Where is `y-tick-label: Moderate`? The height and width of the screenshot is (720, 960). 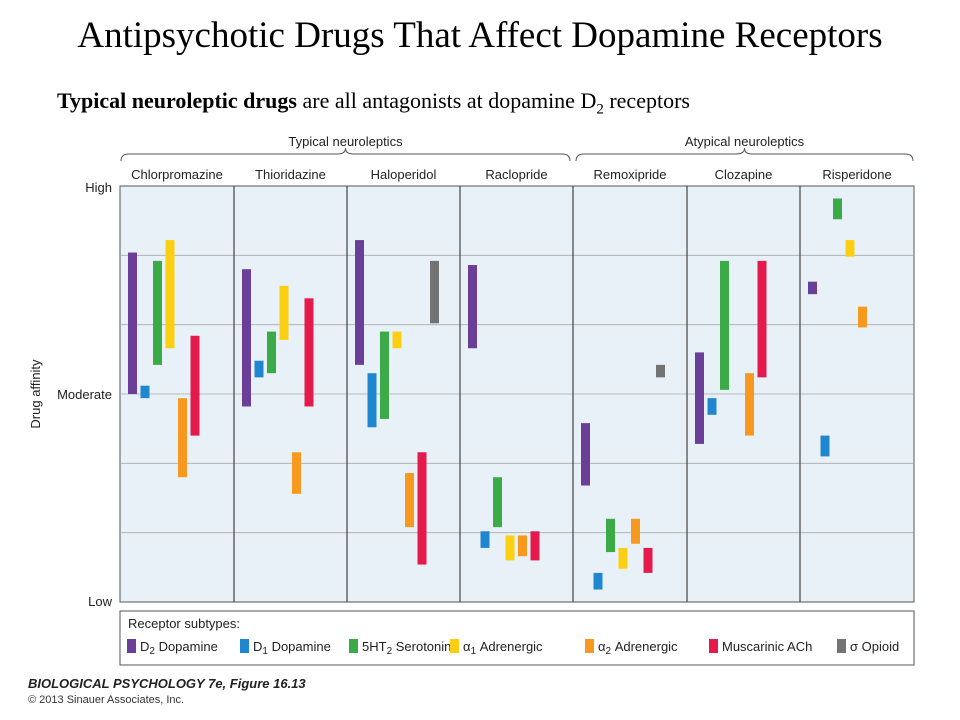
y-tick-label: Moderate is located at coordinates (84, 394).